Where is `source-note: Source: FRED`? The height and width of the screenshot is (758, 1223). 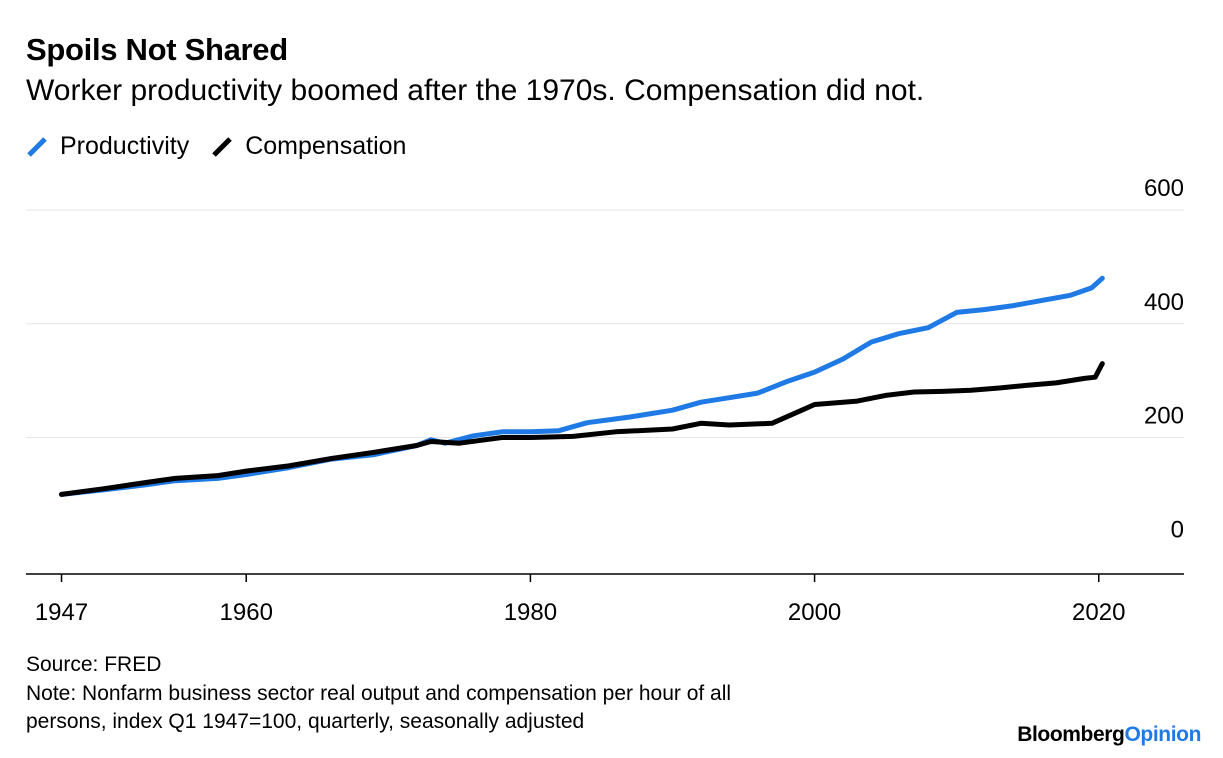
source-note: Source: FRED is located at coordinates (94, 664).